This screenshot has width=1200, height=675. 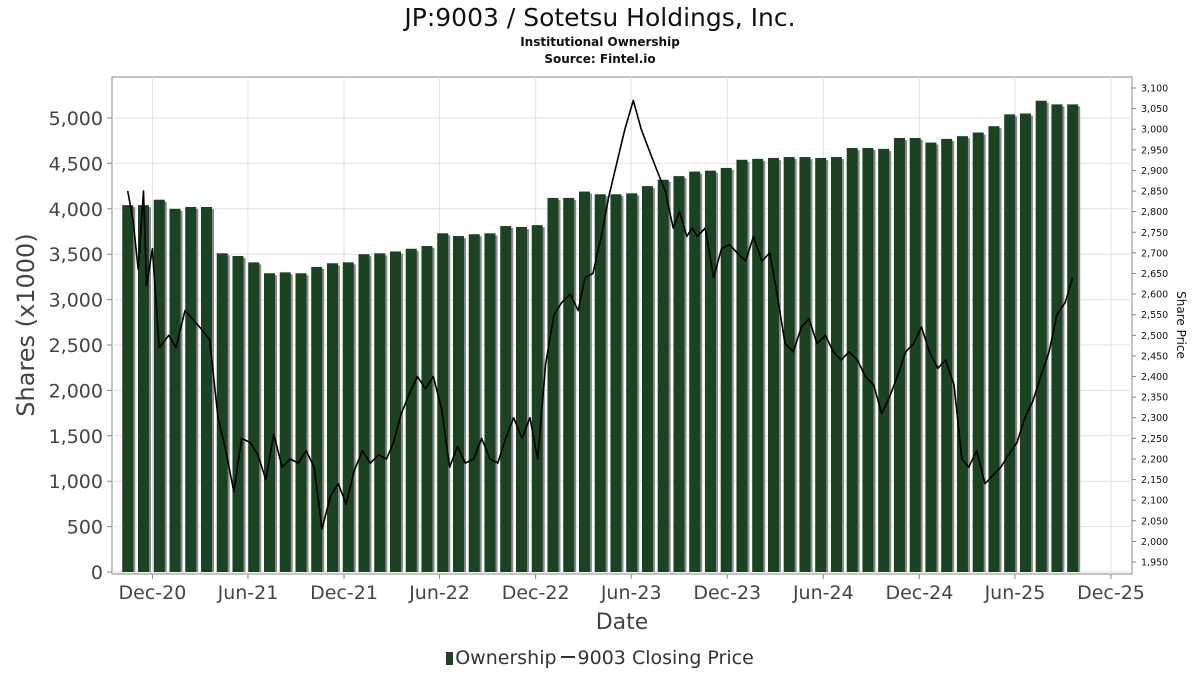 What do you see at coordinates (1154, 563) in the screenshot?
I see `y2-tick-label: 1,950` at bounding box center [1154, 563].